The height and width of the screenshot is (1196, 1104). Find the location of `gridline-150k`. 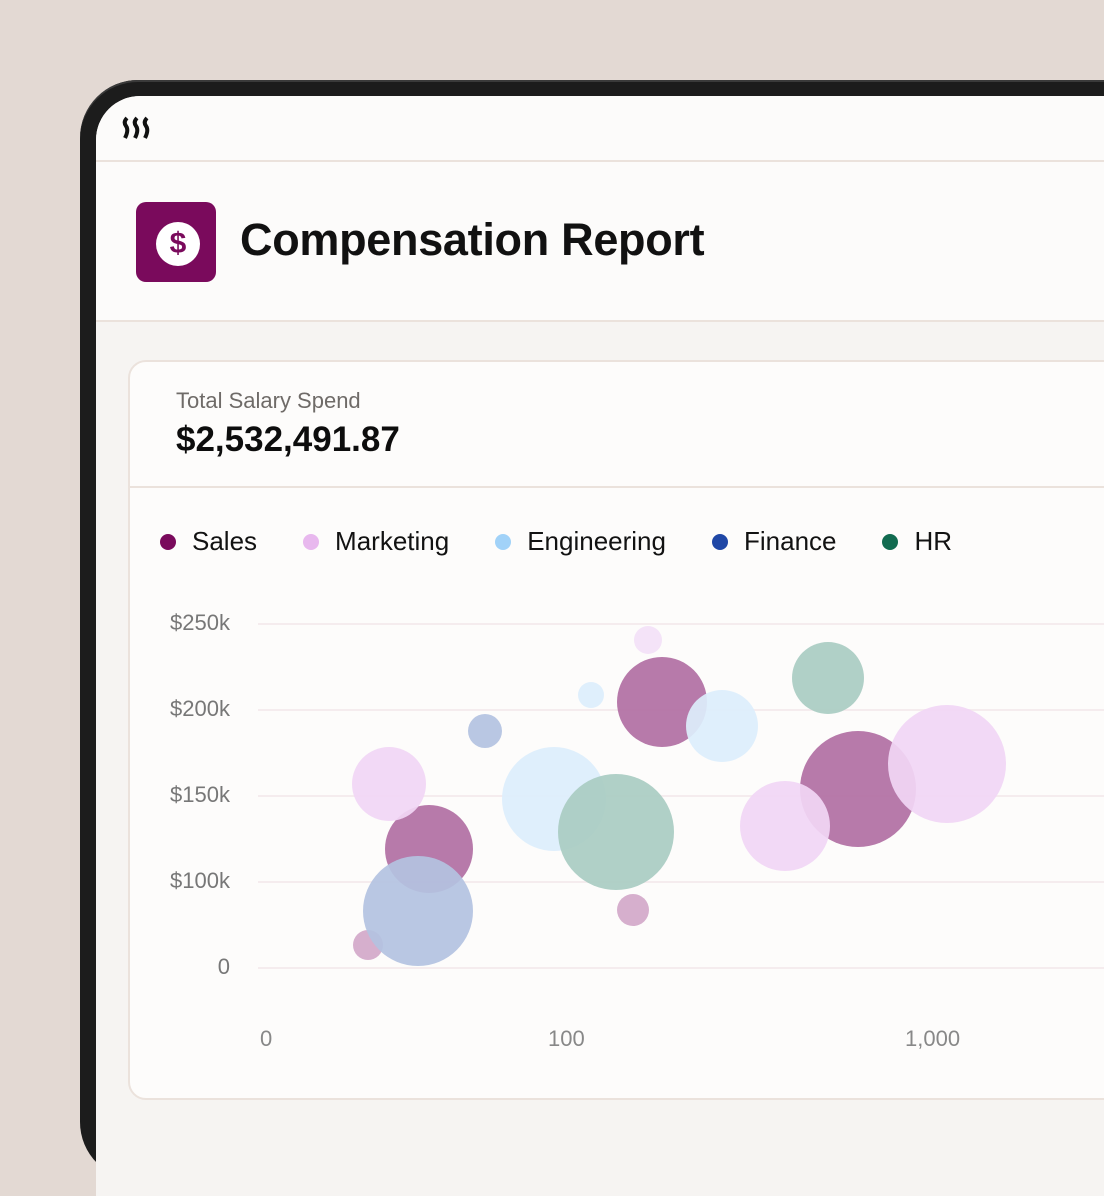

gridline-150k is located at coordinates (681, 796).